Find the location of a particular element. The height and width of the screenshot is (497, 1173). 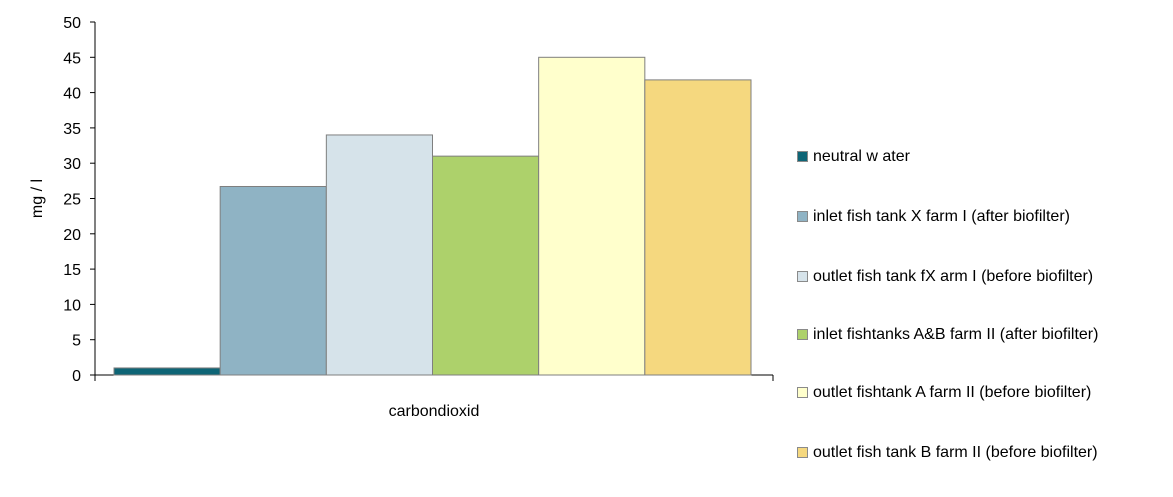

y-tick-label: 40 is located at coordinates (72, 94).